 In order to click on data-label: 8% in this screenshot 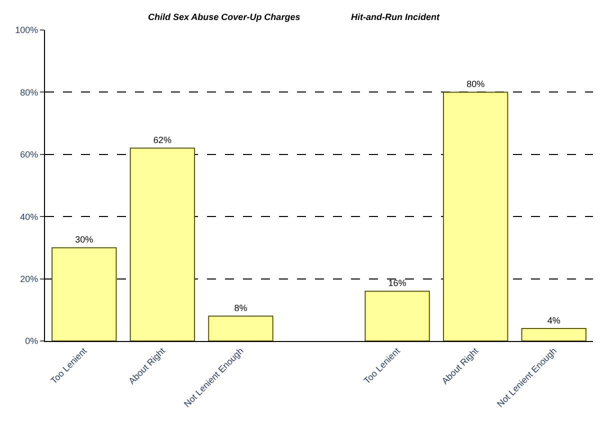, I will do `click(241, 308)`.